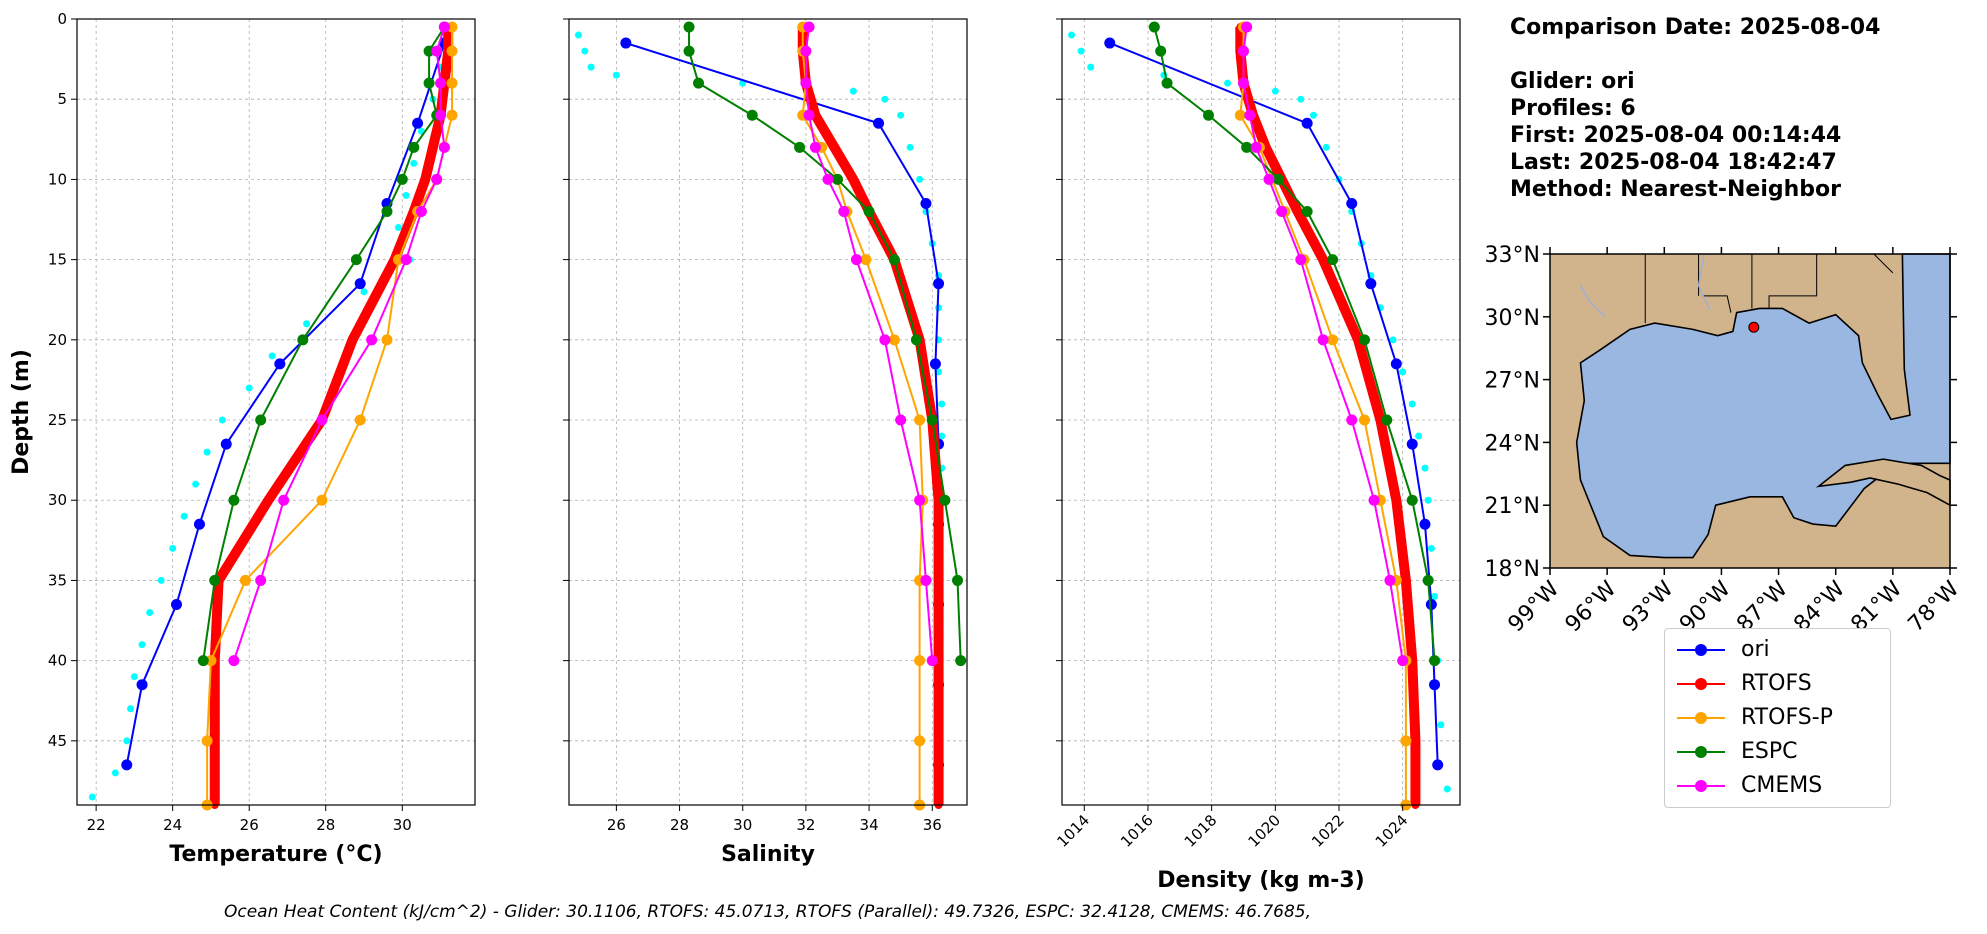 Image resolution: width=1987 pixels, height=934 pixels. What do you see at coordinates (805, 825) in the screenshot?
I see `x-tick-label: 32` at bounding box center [805, 825].